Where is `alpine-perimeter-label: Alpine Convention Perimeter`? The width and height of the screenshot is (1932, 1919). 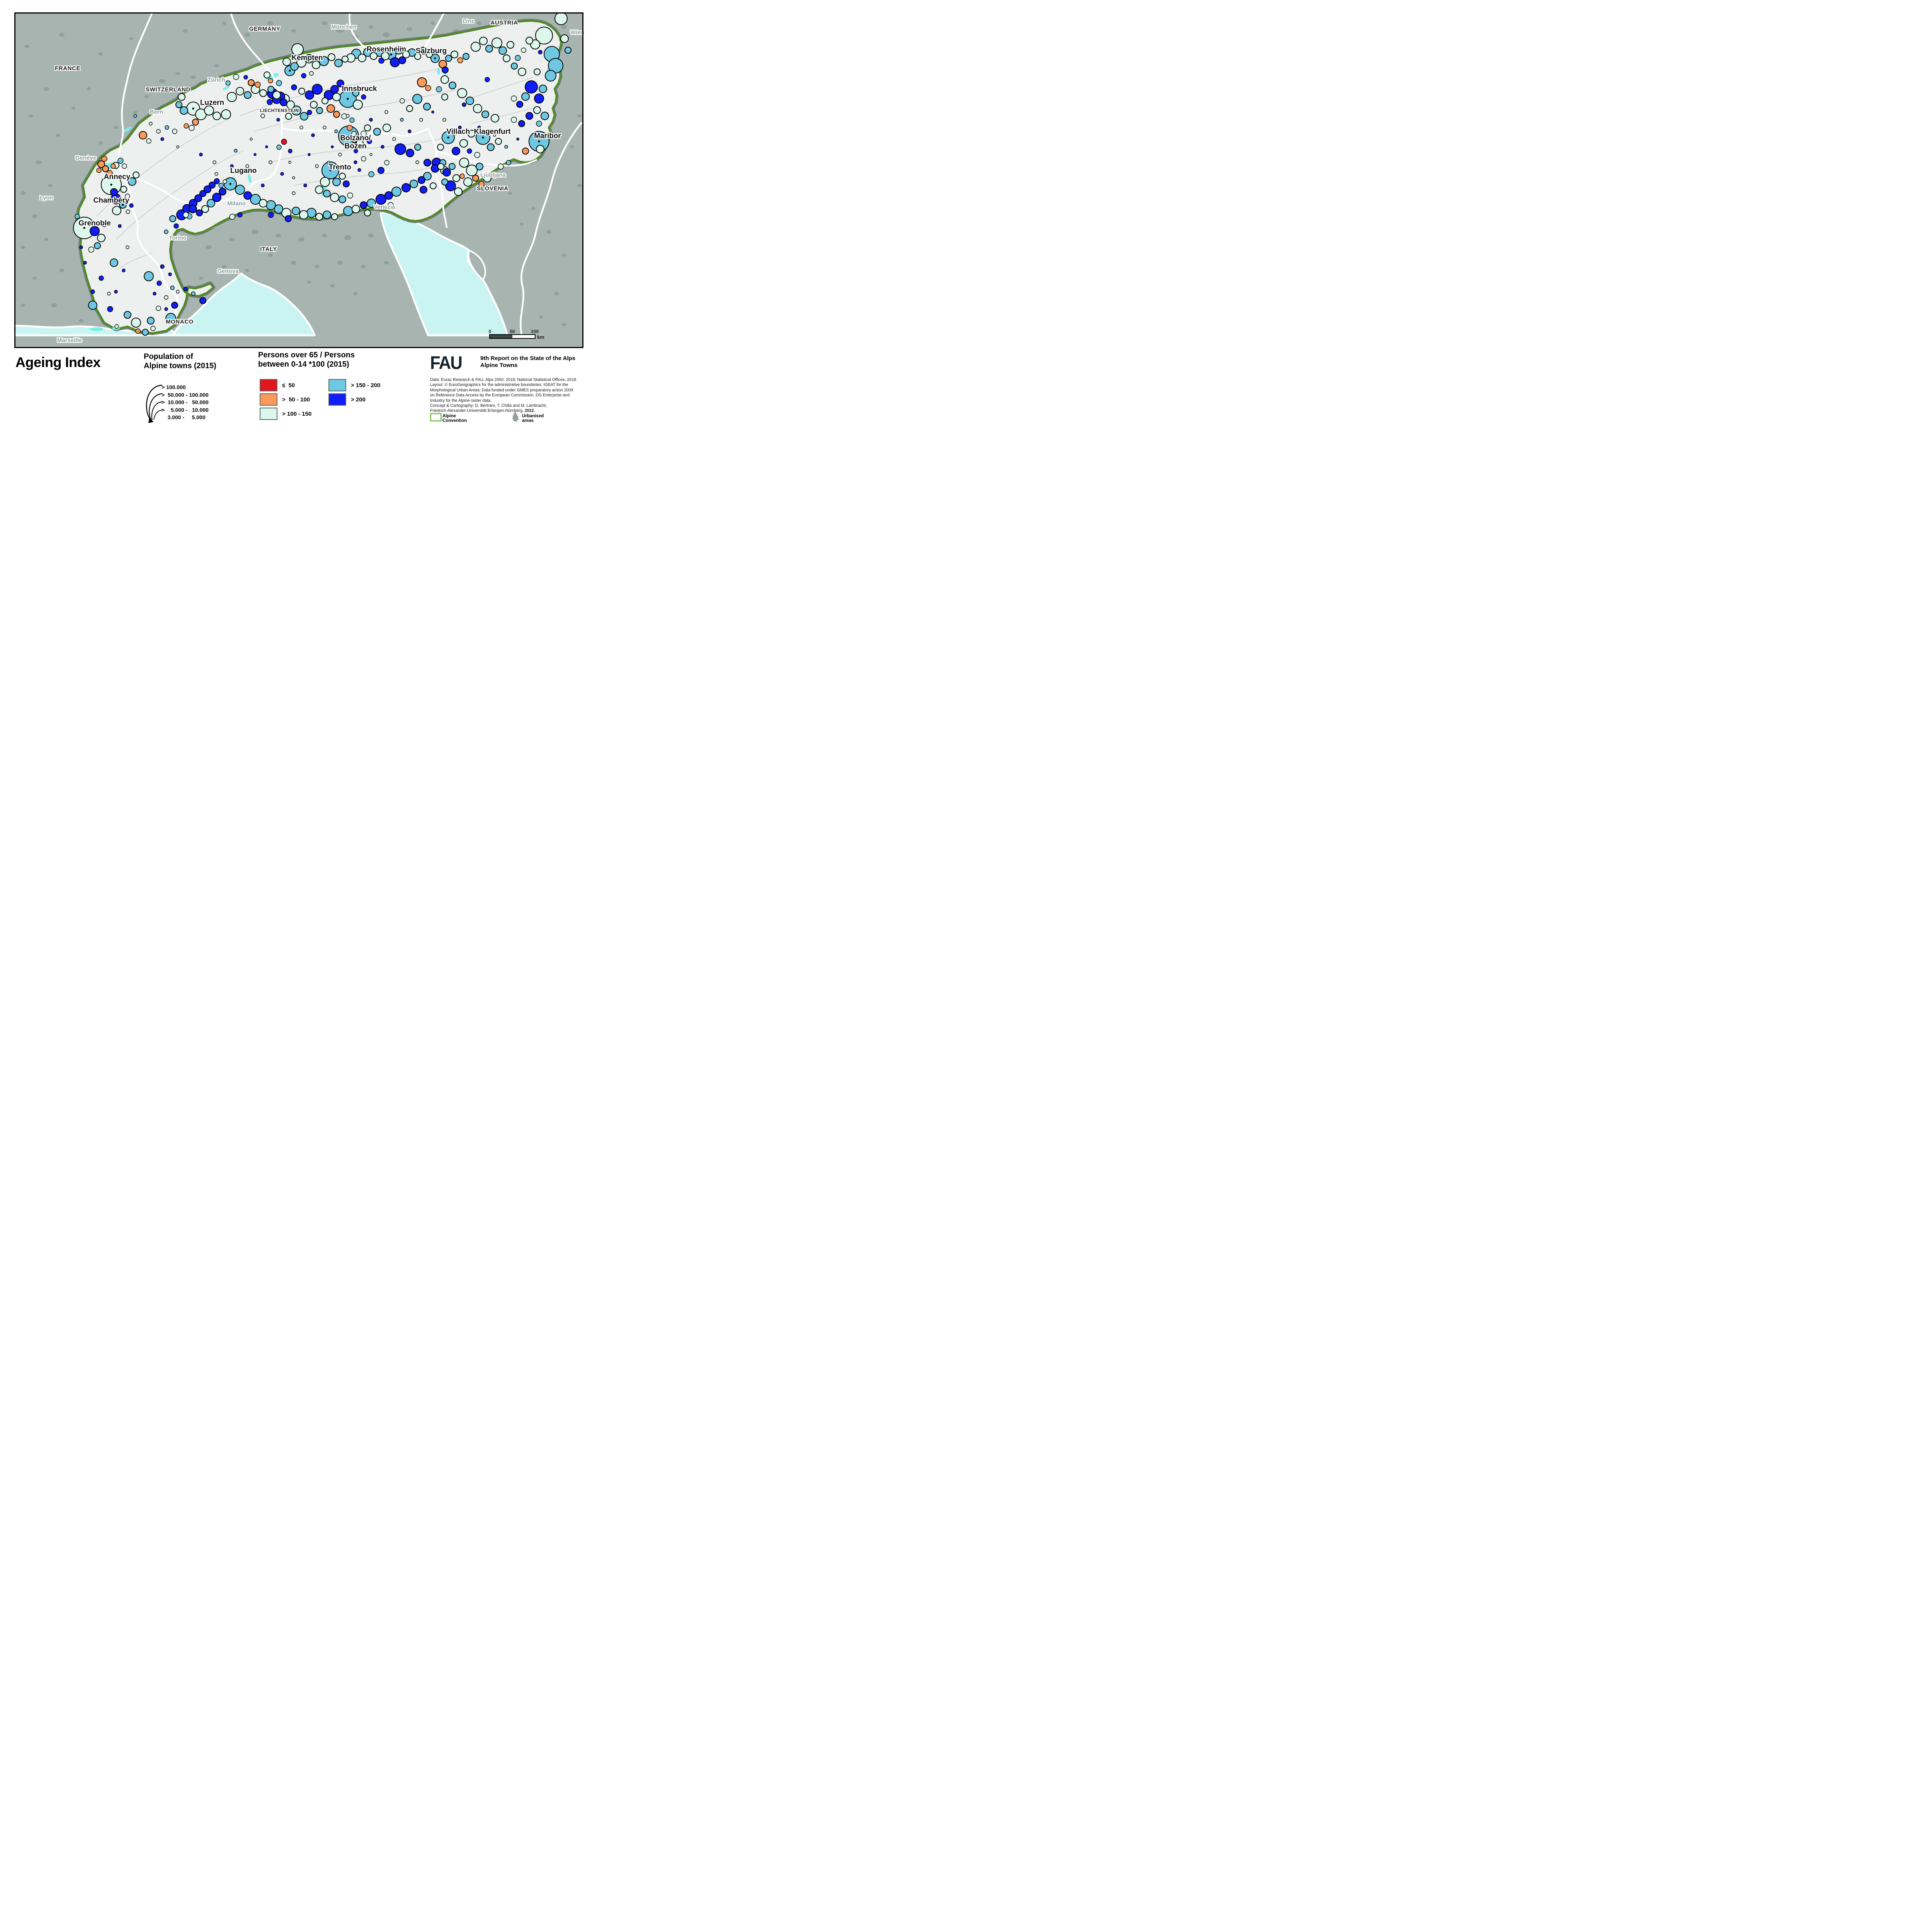 alpine-perimeter-label: Alpine Convention Perimeter is located at coordinates (454, 418).